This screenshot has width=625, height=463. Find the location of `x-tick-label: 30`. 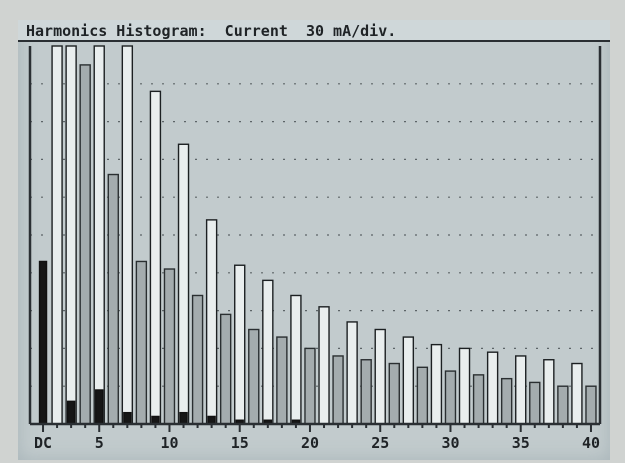

x-tick-label: 30 is located at coordinates (450, 443).